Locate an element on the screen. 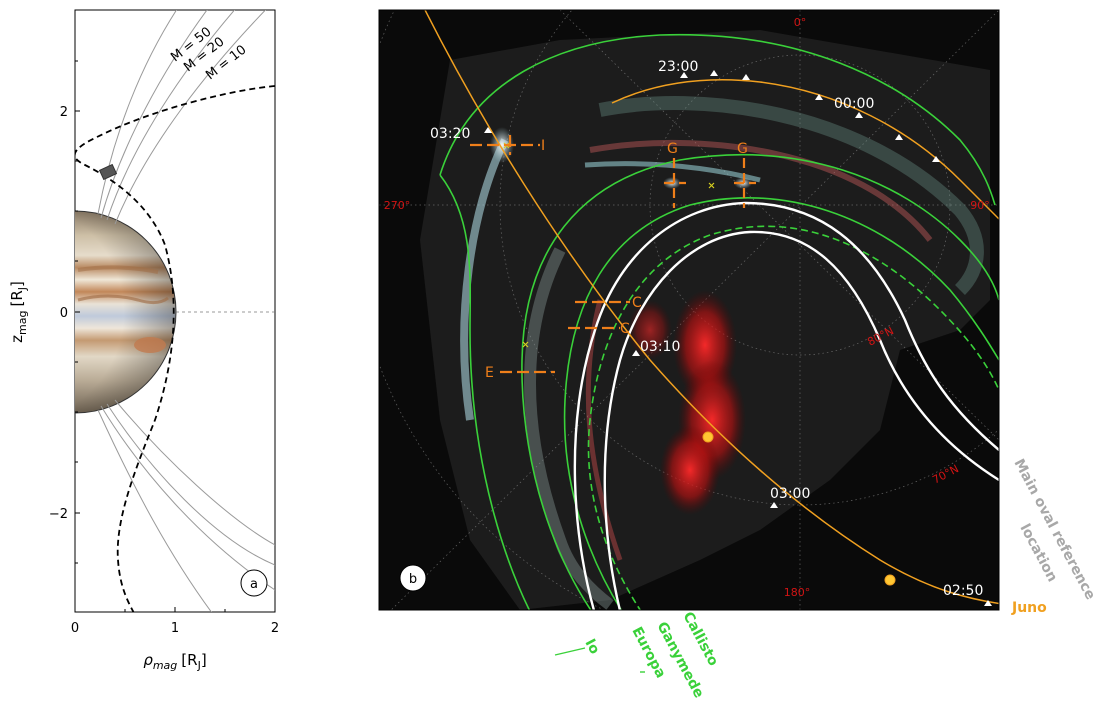  longitude-label-90: 90° is located at coordinates (980, 205).